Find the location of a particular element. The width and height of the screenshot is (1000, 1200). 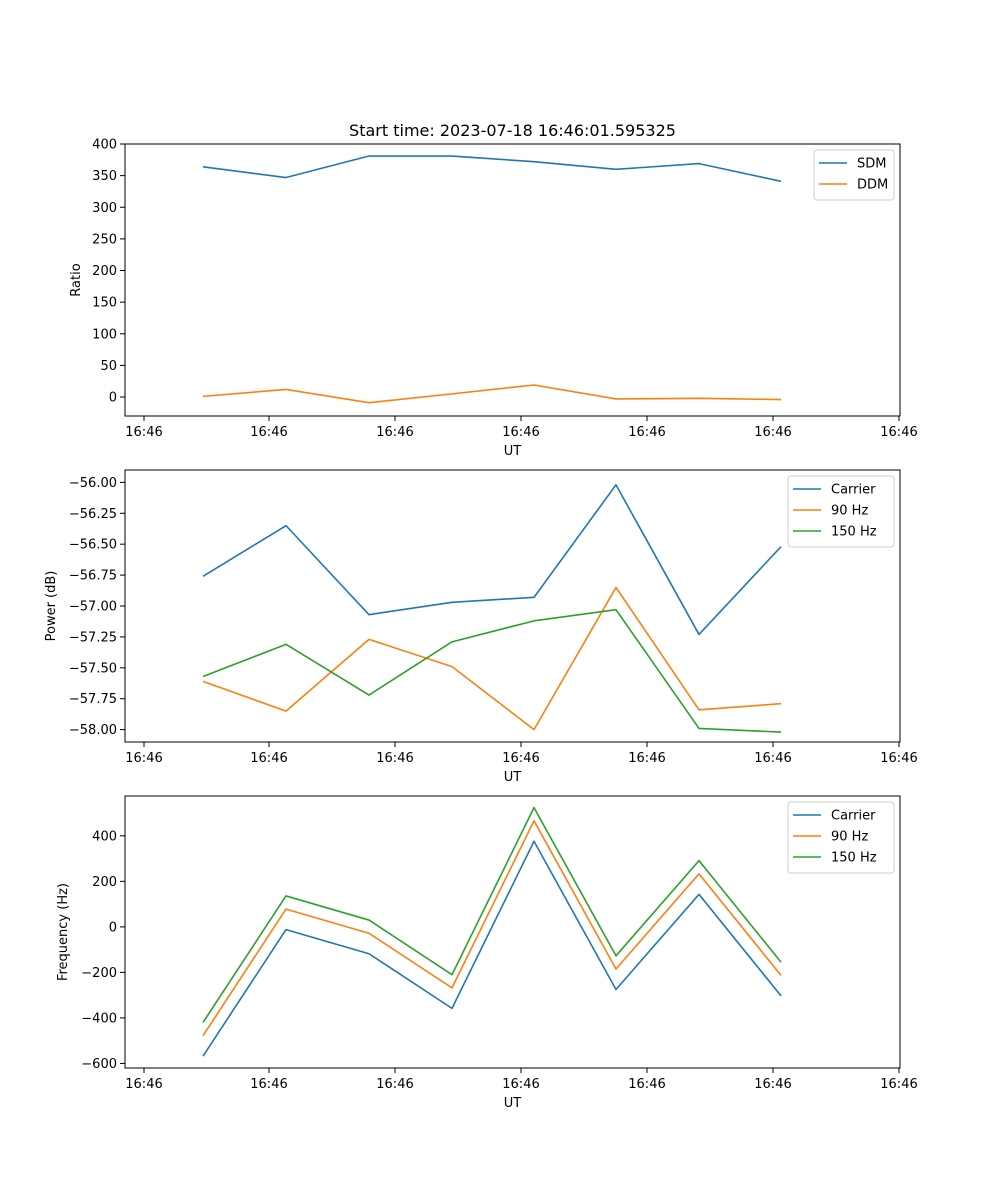

y-tick-label: 350 is located at coordinates (104, 176).